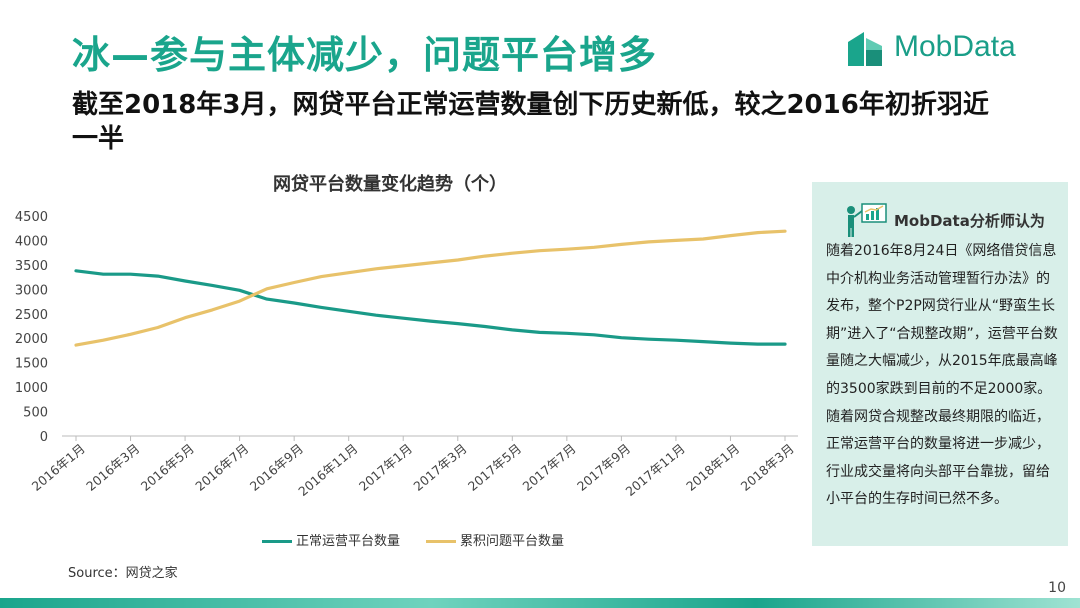  Describe the element at coordinates (221, 467) in the screenshot. I see `x-tick-label: 2016年7月` at that location.